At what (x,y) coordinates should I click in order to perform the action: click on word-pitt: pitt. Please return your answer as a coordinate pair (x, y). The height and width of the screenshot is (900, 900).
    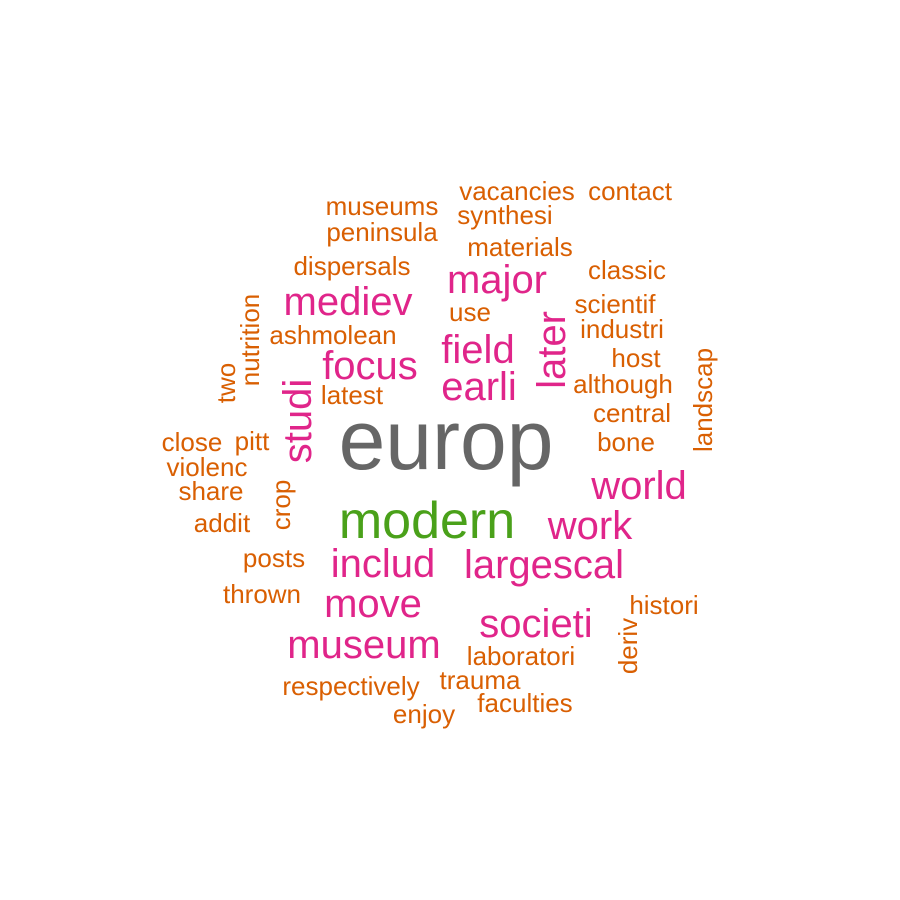
    Looking at the image, I should click on (252, 441).